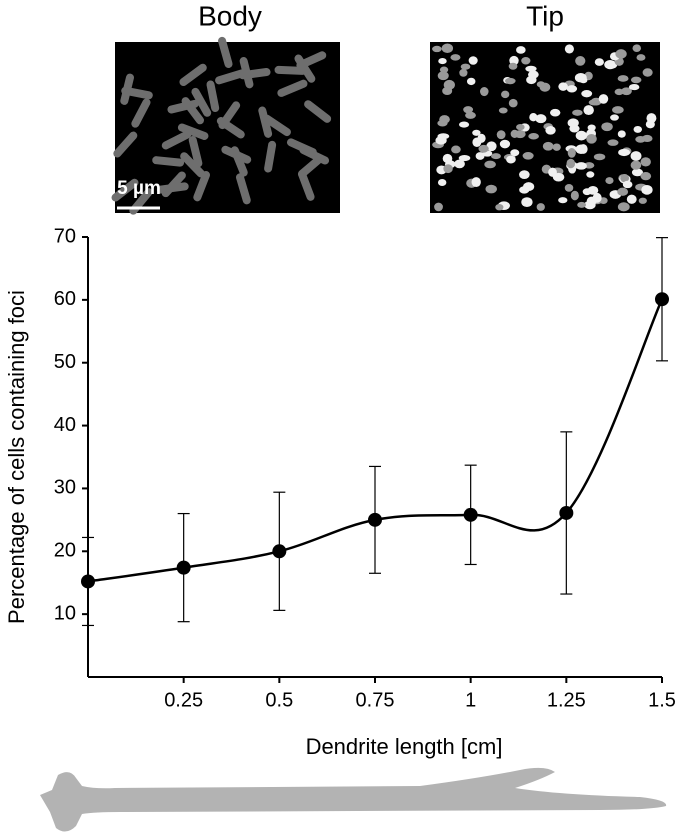 This screenshot has height=839, width=680. What do you see at coordinates (662, 700) in the screenshot?
I see `x-tick-label: 1.5` at bounding box center [662, 700].